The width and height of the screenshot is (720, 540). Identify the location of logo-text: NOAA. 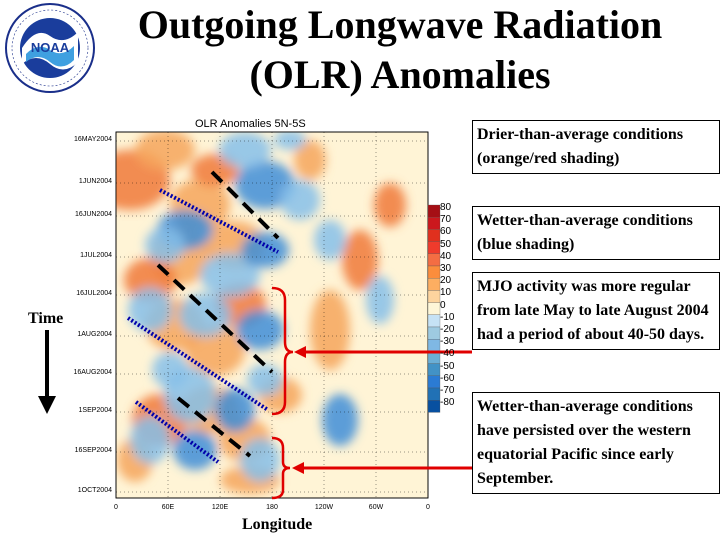
(50, 47).